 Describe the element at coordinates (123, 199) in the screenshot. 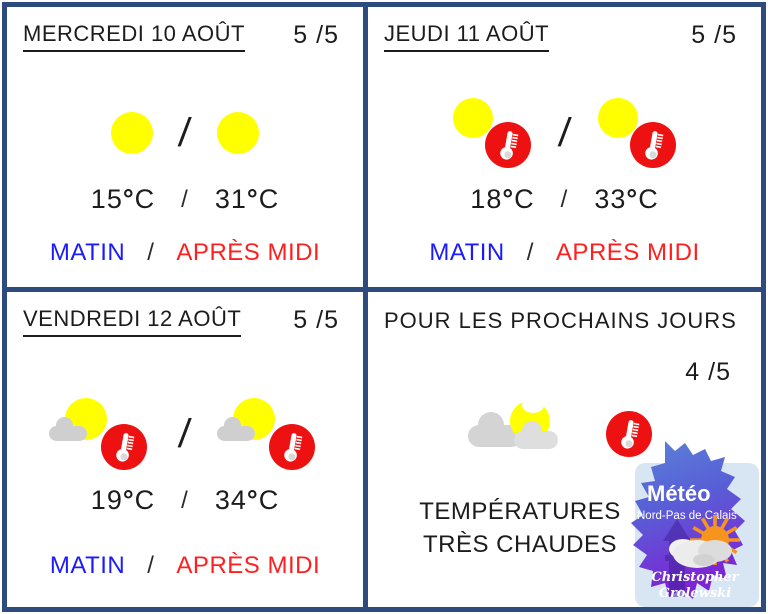

I see `morning-temperature: 15°C` at that location.